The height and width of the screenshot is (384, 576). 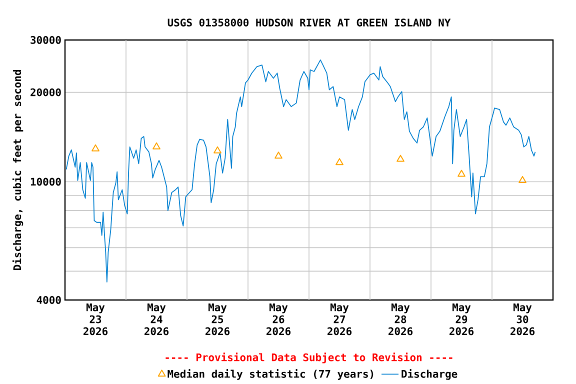 I want to click on y-tick-label: 30000, so click(x=45, y=40).